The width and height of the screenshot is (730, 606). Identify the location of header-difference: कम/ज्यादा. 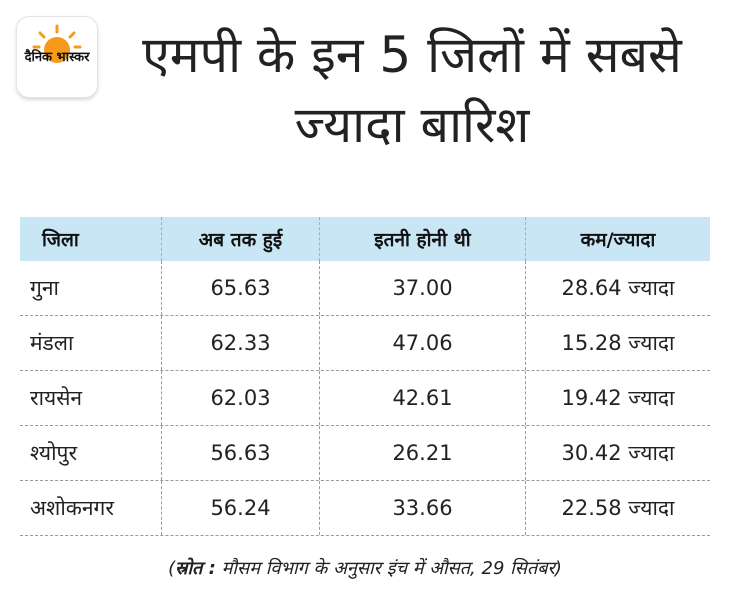
(618, 240).